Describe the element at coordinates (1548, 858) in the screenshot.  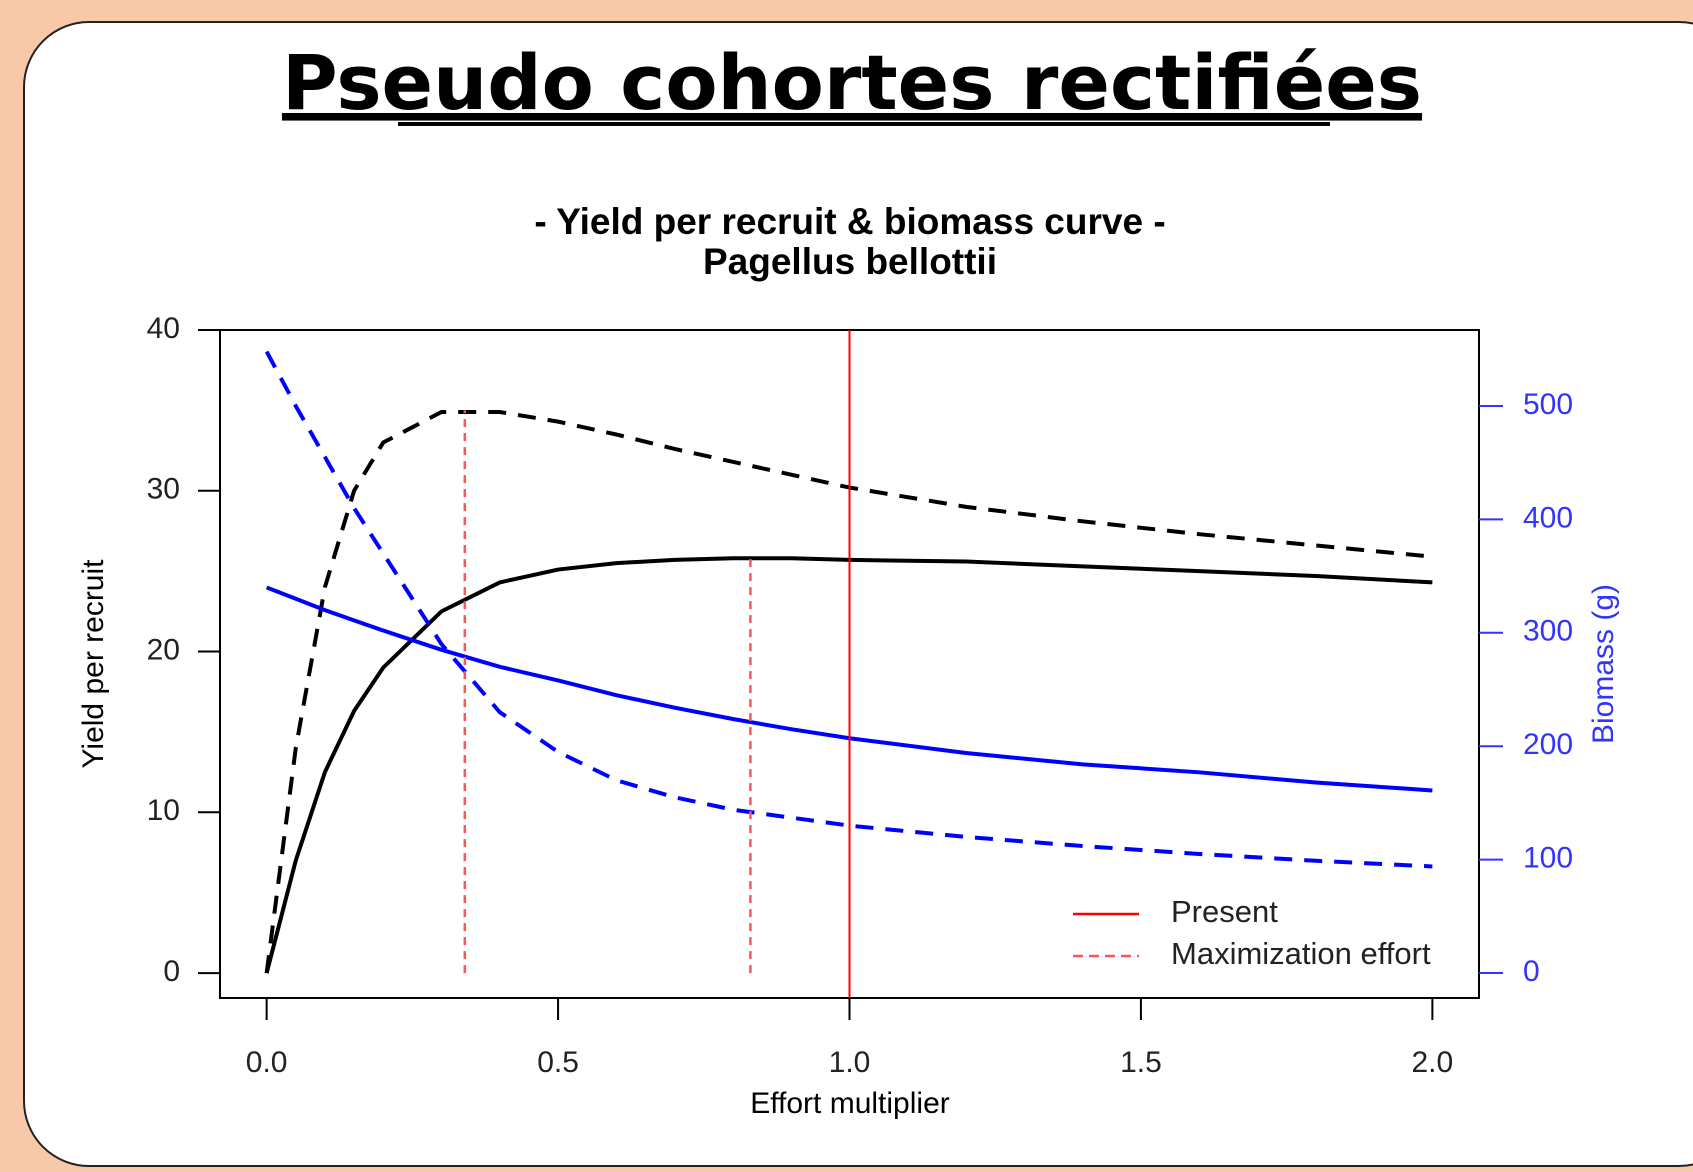
I see `y2-tick-label: 100` at that location.